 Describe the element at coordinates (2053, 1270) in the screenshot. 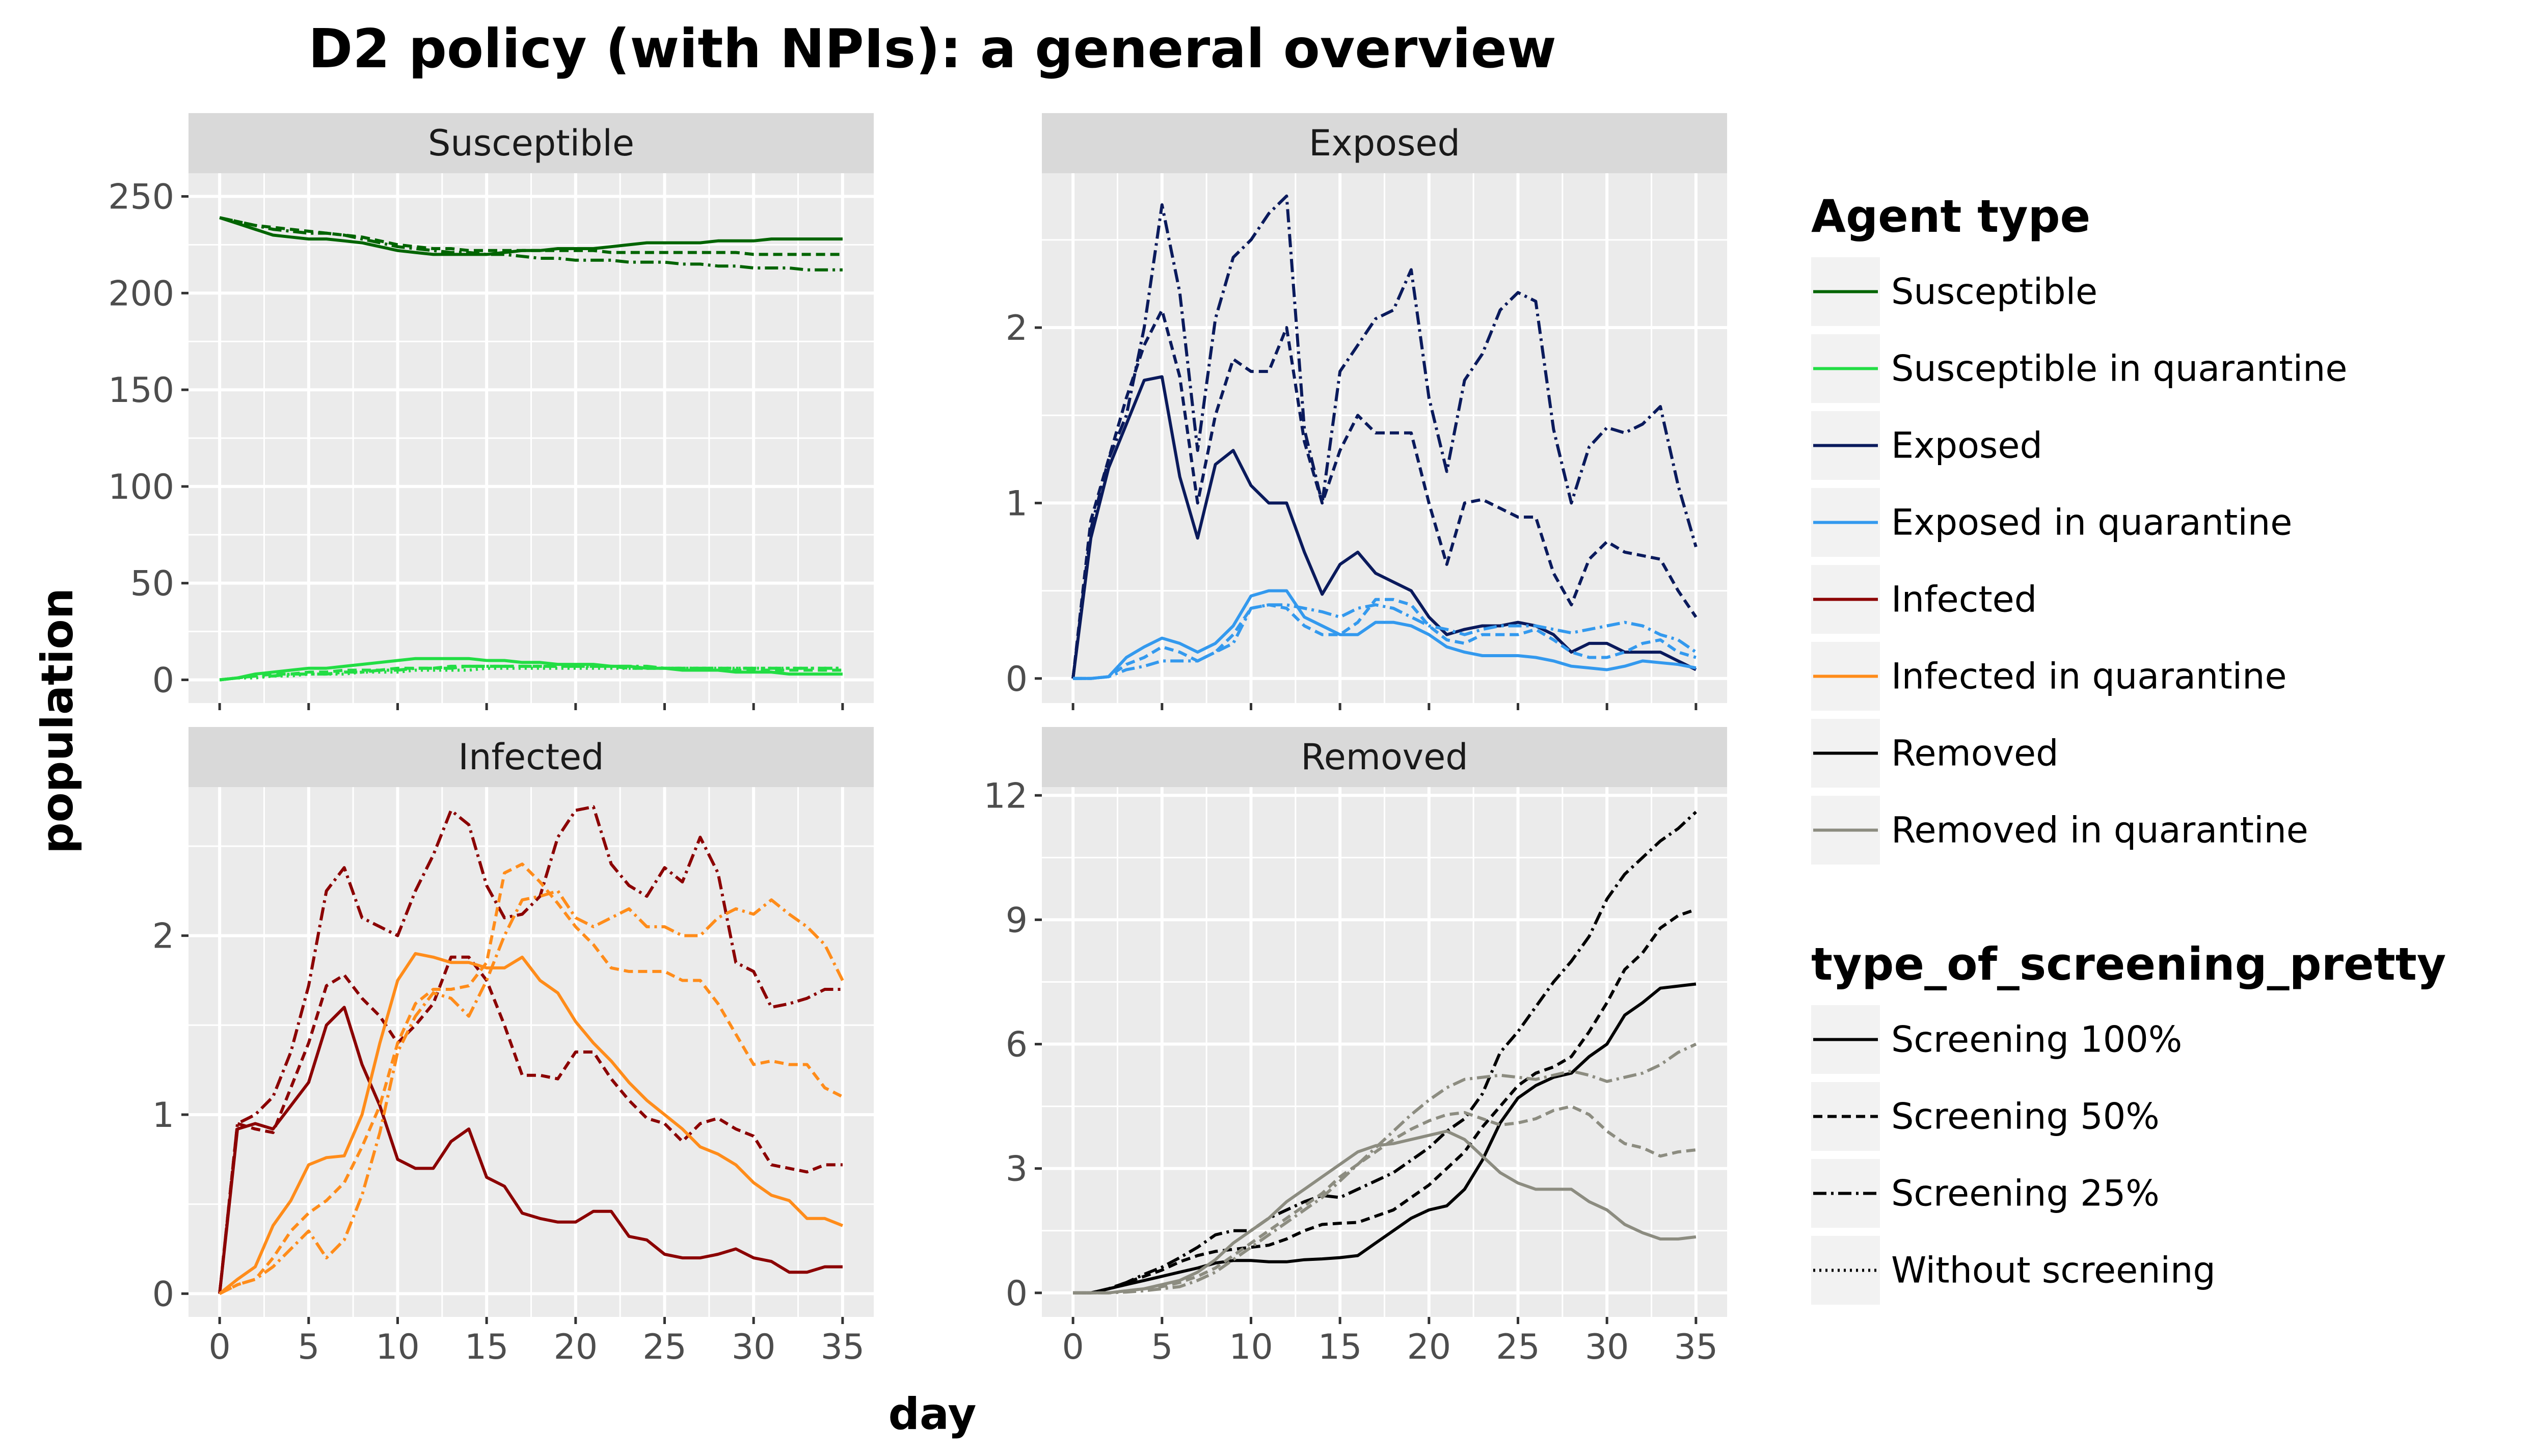

I see `legend-label: Without screening` at that location.